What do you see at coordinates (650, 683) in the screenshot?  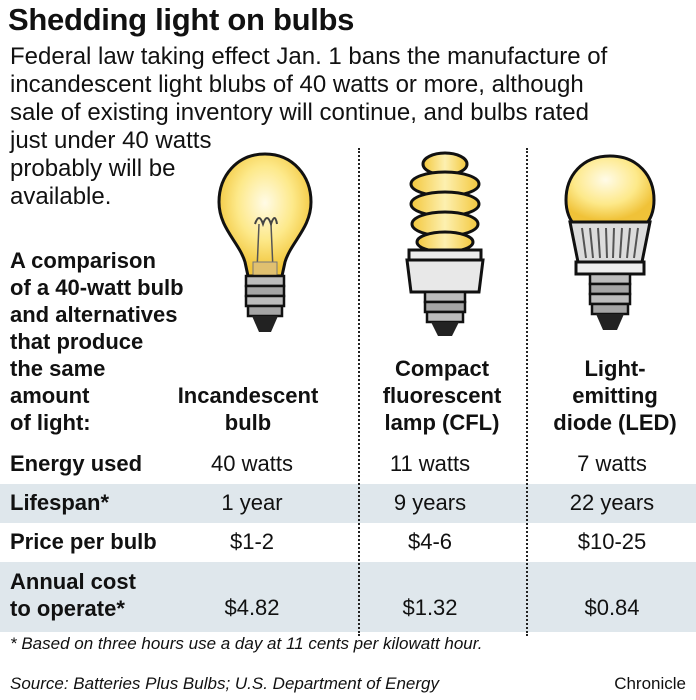 I see `credit-line: Chronicle` at bounding box center [650, 683].